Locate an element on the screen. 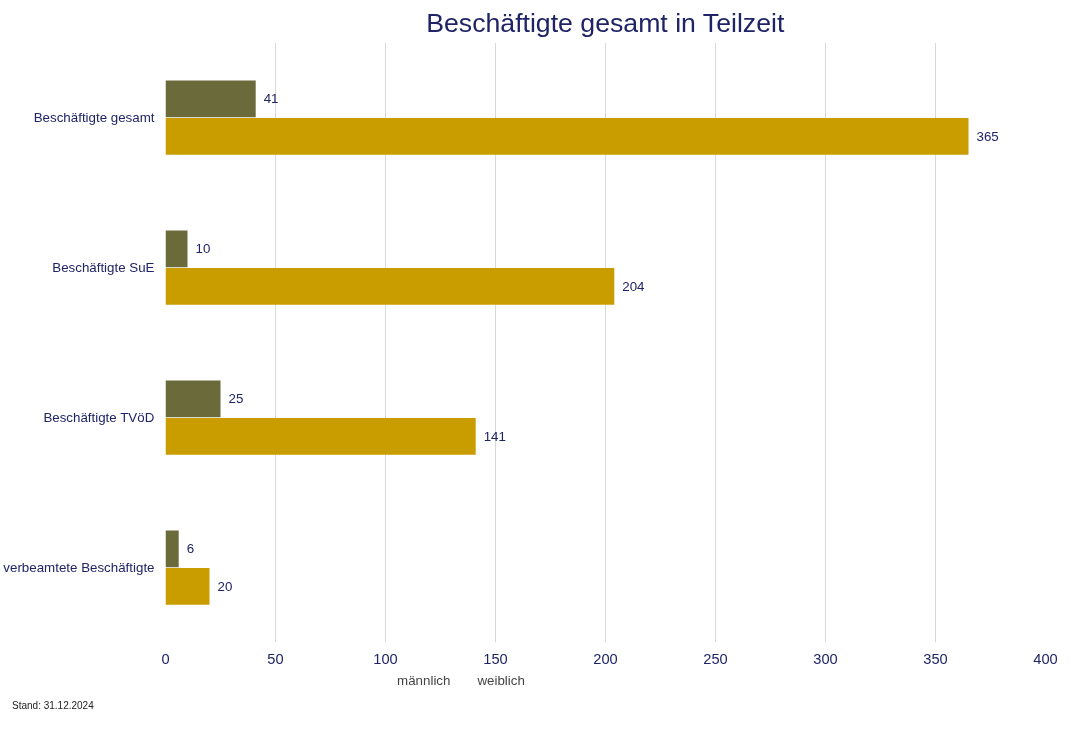 The width and height of the screenshot is (1088, 755). data-label: 20 is located at coordinates (225, 586).